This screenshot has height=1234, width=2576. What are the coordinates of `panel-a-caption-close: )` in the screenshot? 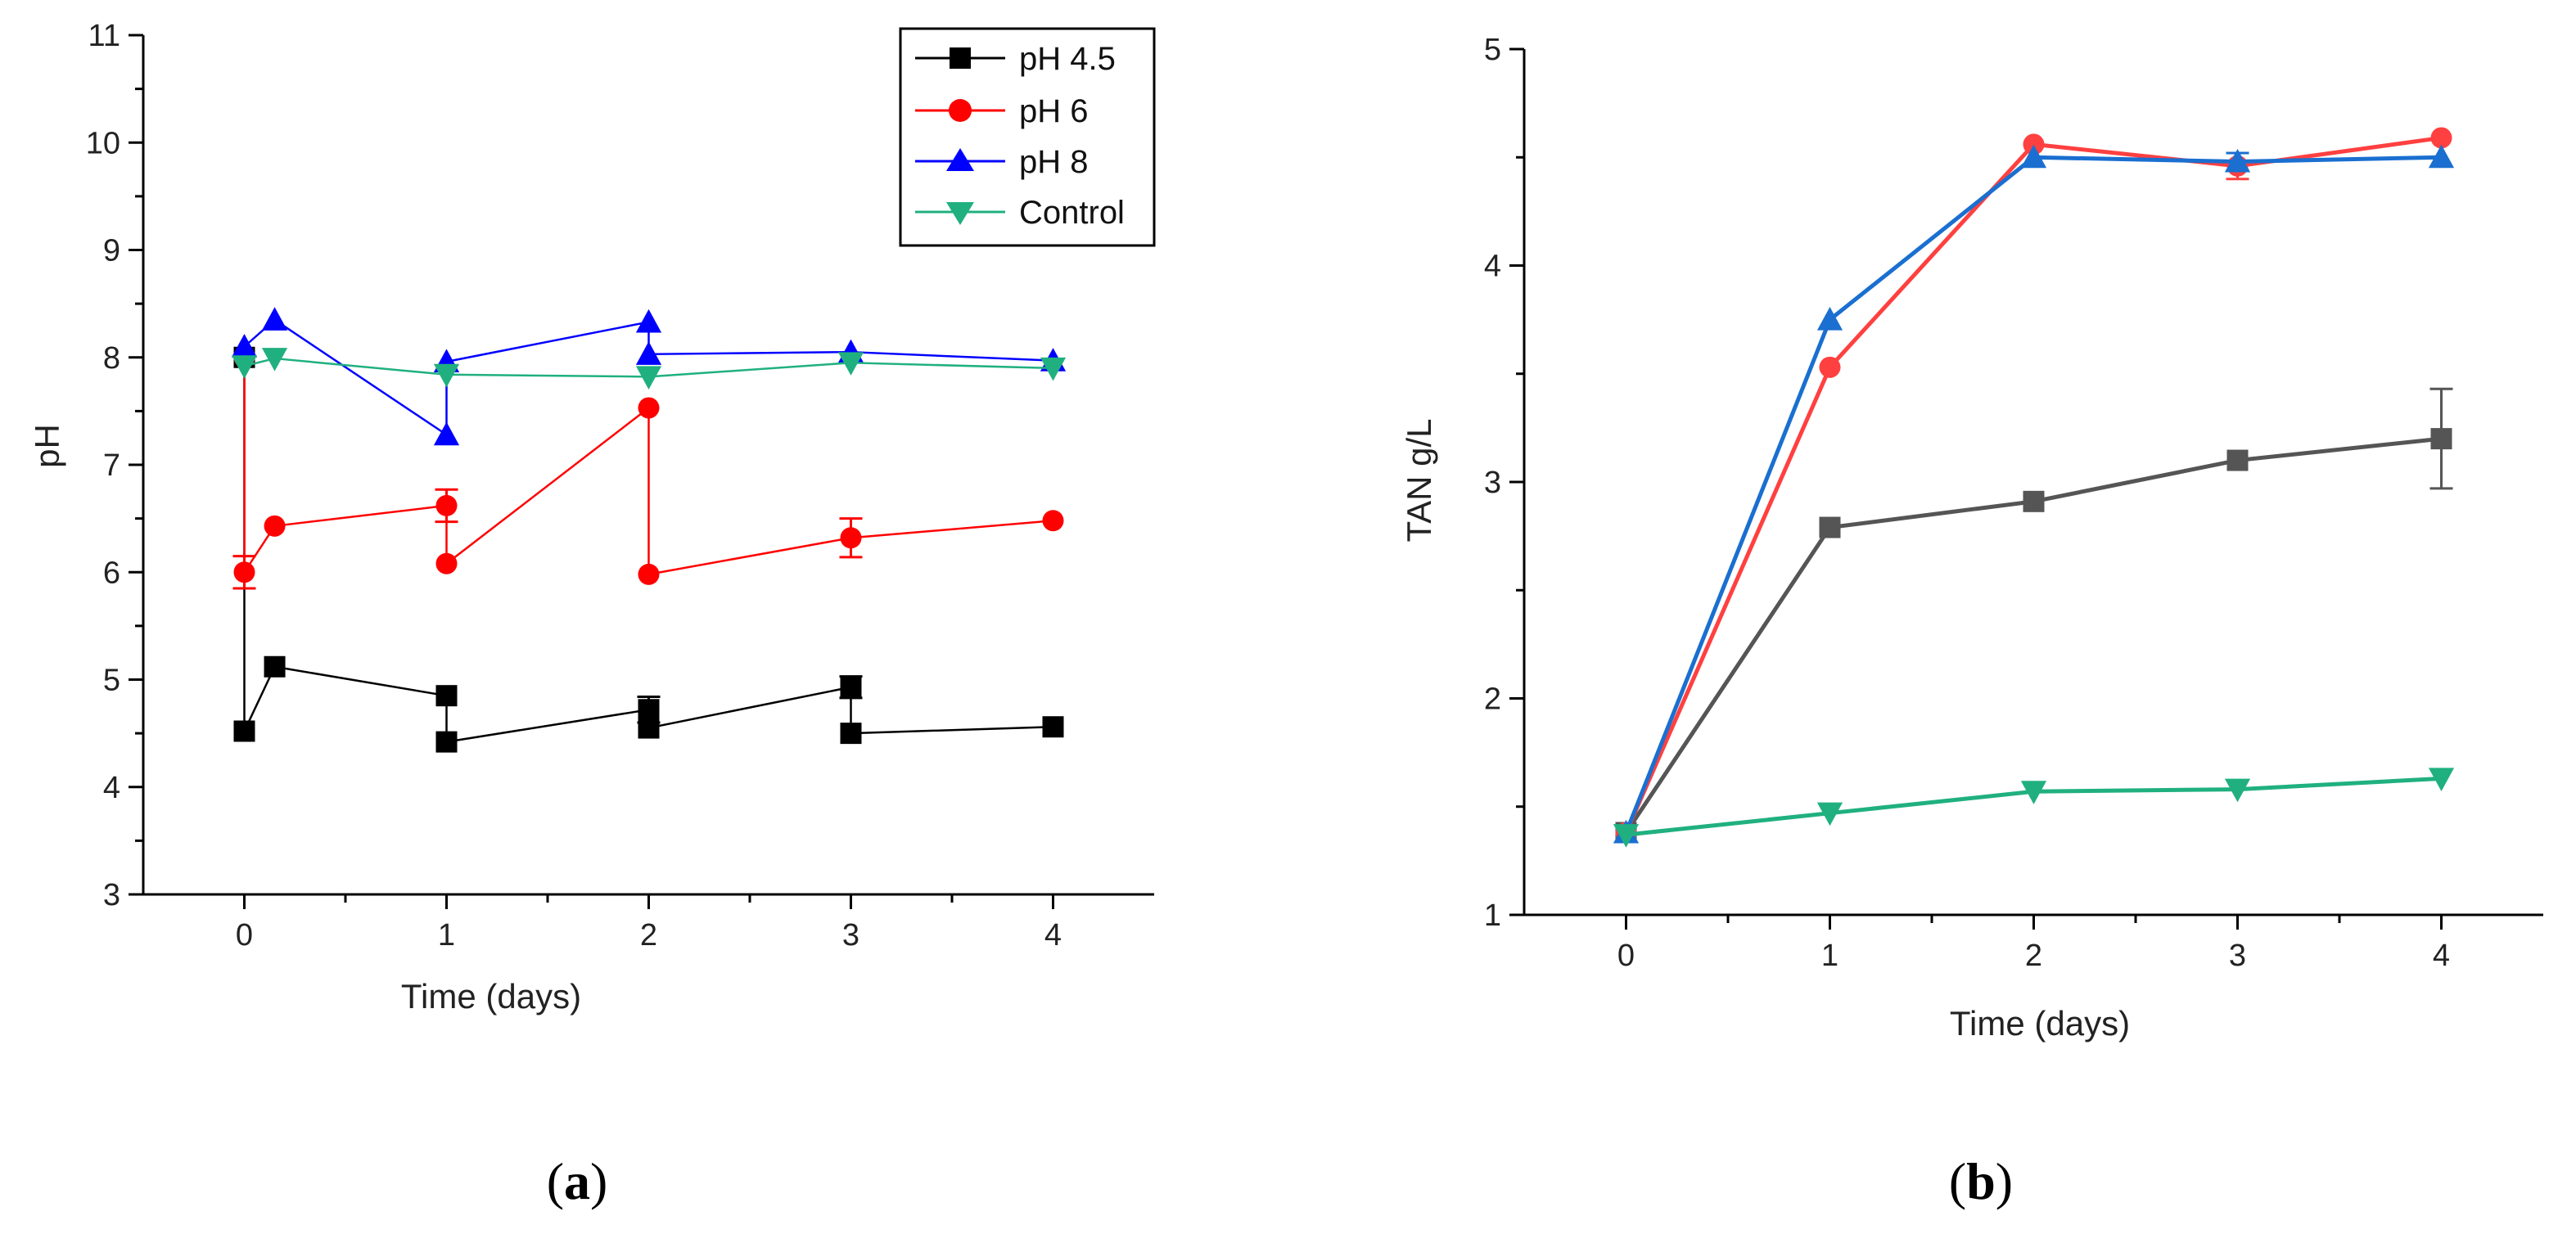 It's located at (598, 1181).